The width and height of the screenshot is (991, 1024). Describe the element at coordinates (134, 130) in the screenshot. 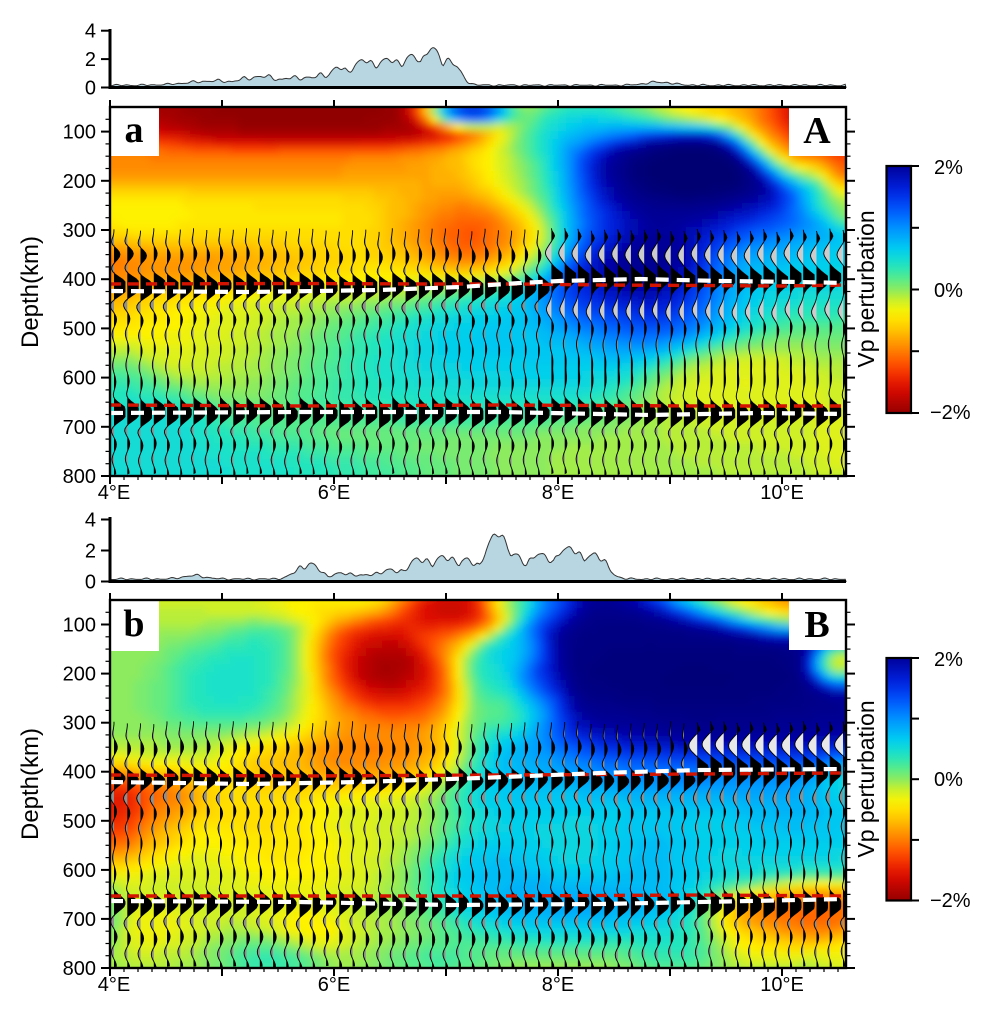

I see `svg-text: a` at that location.